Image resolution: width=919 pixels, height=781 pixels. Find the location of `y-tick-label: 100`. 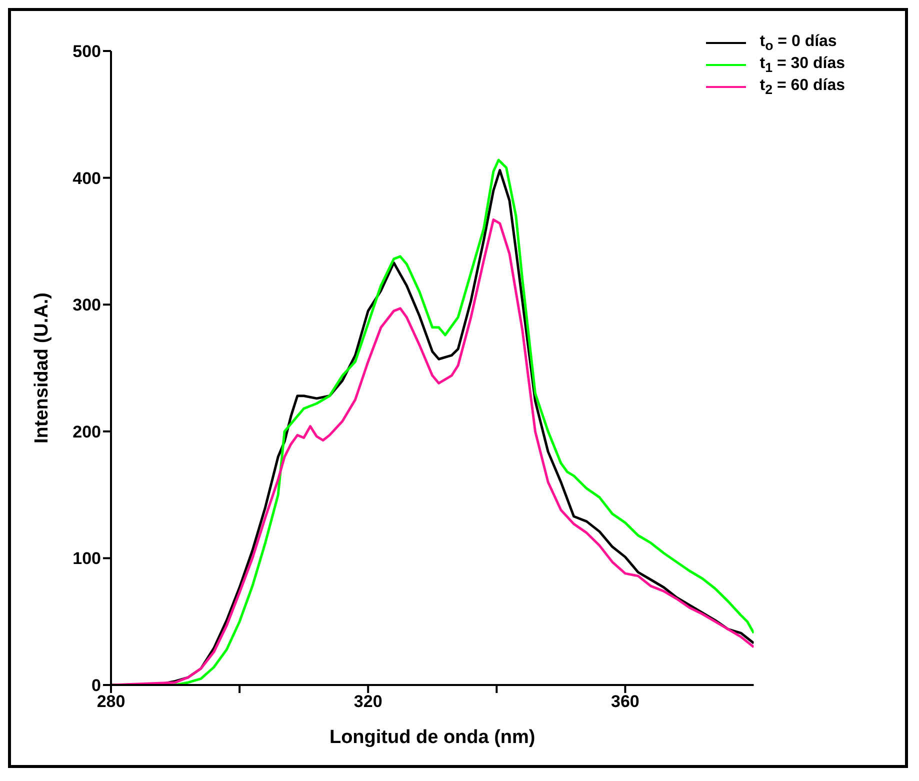

y-tick-label: 100 is located at coordinates (86, 558).